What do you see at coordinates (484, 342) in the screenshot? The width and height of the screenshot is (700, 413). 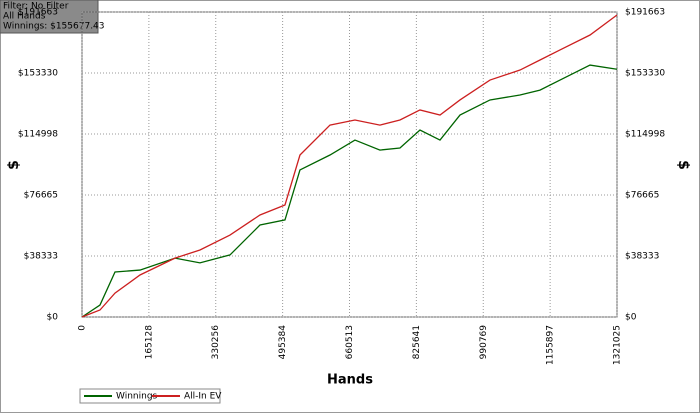 I see `x-tick-label: 990769` at bounding box center [484, 342].